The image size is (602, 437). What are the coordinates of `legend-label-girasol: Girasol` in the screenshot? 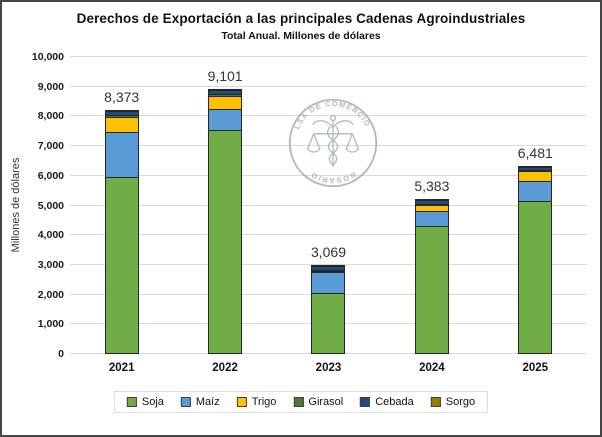 It's located at (326, 402).